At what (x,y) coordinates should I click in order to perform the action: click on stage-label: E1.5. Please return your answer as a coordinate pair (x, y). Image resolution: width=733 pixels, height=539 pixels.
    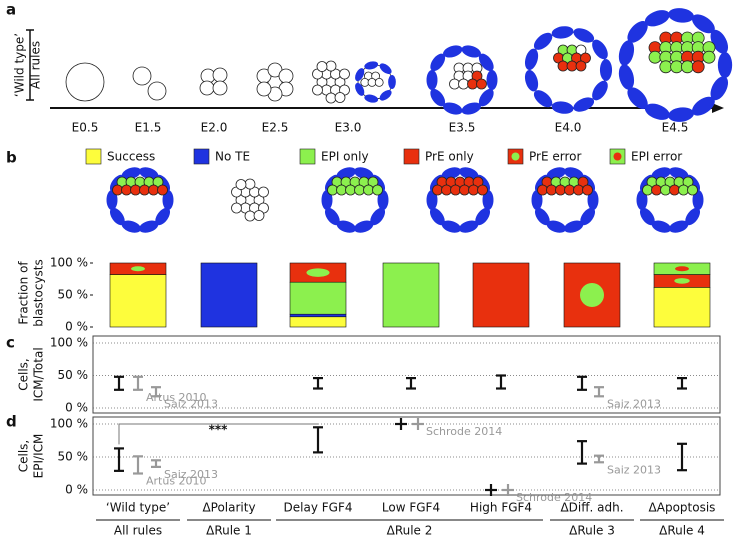
    Looking at the image, I should click on (148, 128).